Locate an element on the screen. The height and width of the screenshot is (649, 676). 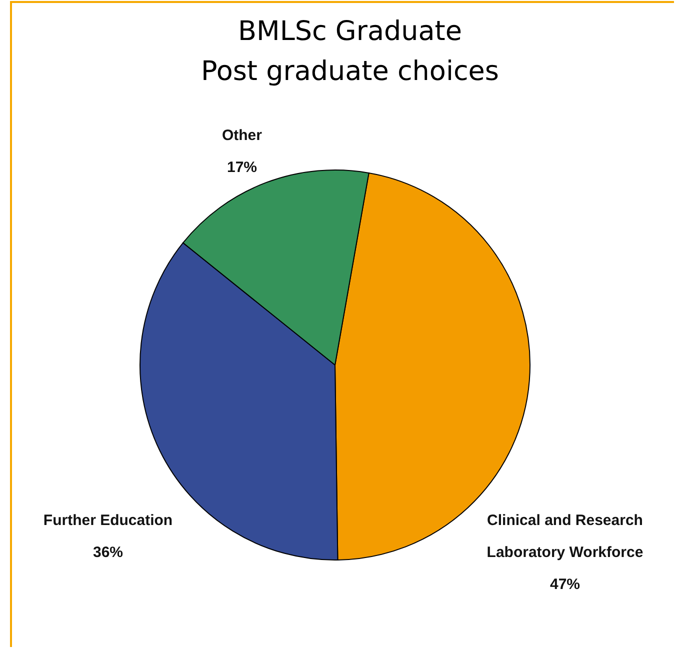
data-label: 47% is located at coordinates (565, 584).